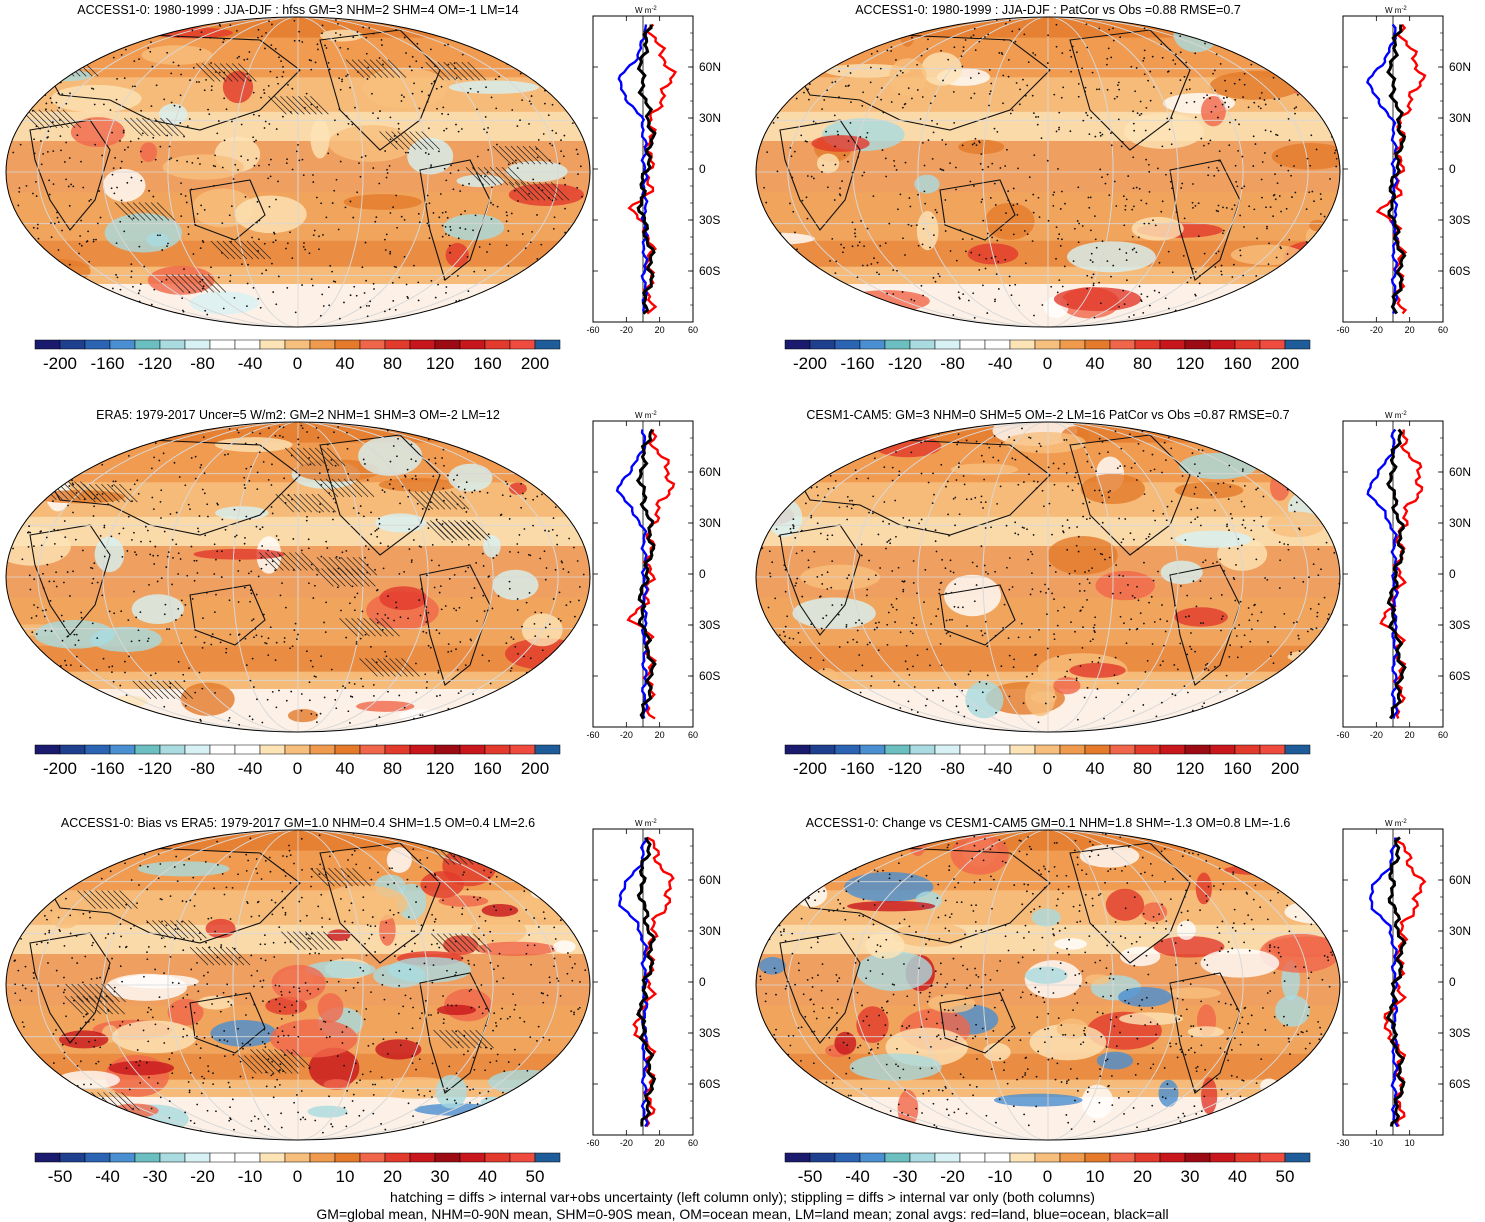 The image size is (1485, 1222). What do you see at coordinates (646, 823) in the screenshot?
I see `zonal-unit-label: W m-2` at bounding box center [646, 823].